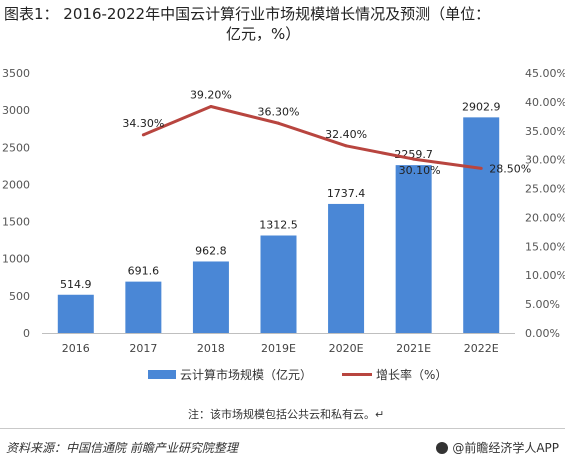 This screenshot has width=565, height=462. Describe the element at coordinates (505, 448) in the screenshot. I see `brand-label: @前瞻经济学人APP` at that location.